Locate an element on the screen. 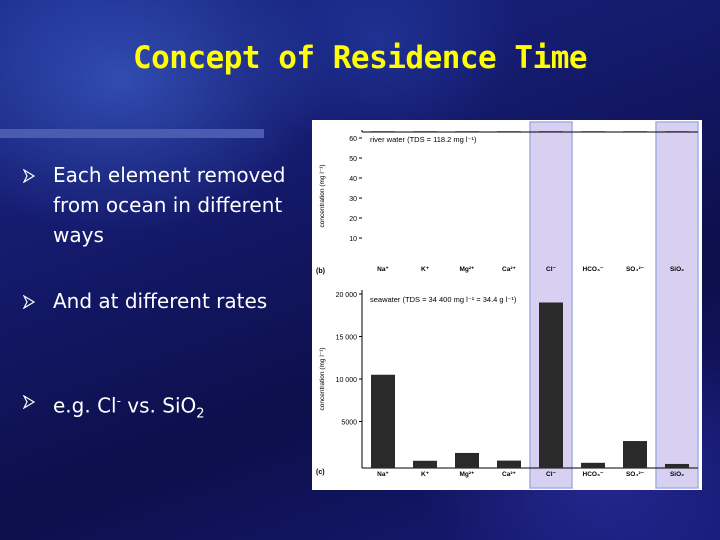 This screenshot has height=540, width=720. panel-label: (b) is located at coordinates (320, 271).